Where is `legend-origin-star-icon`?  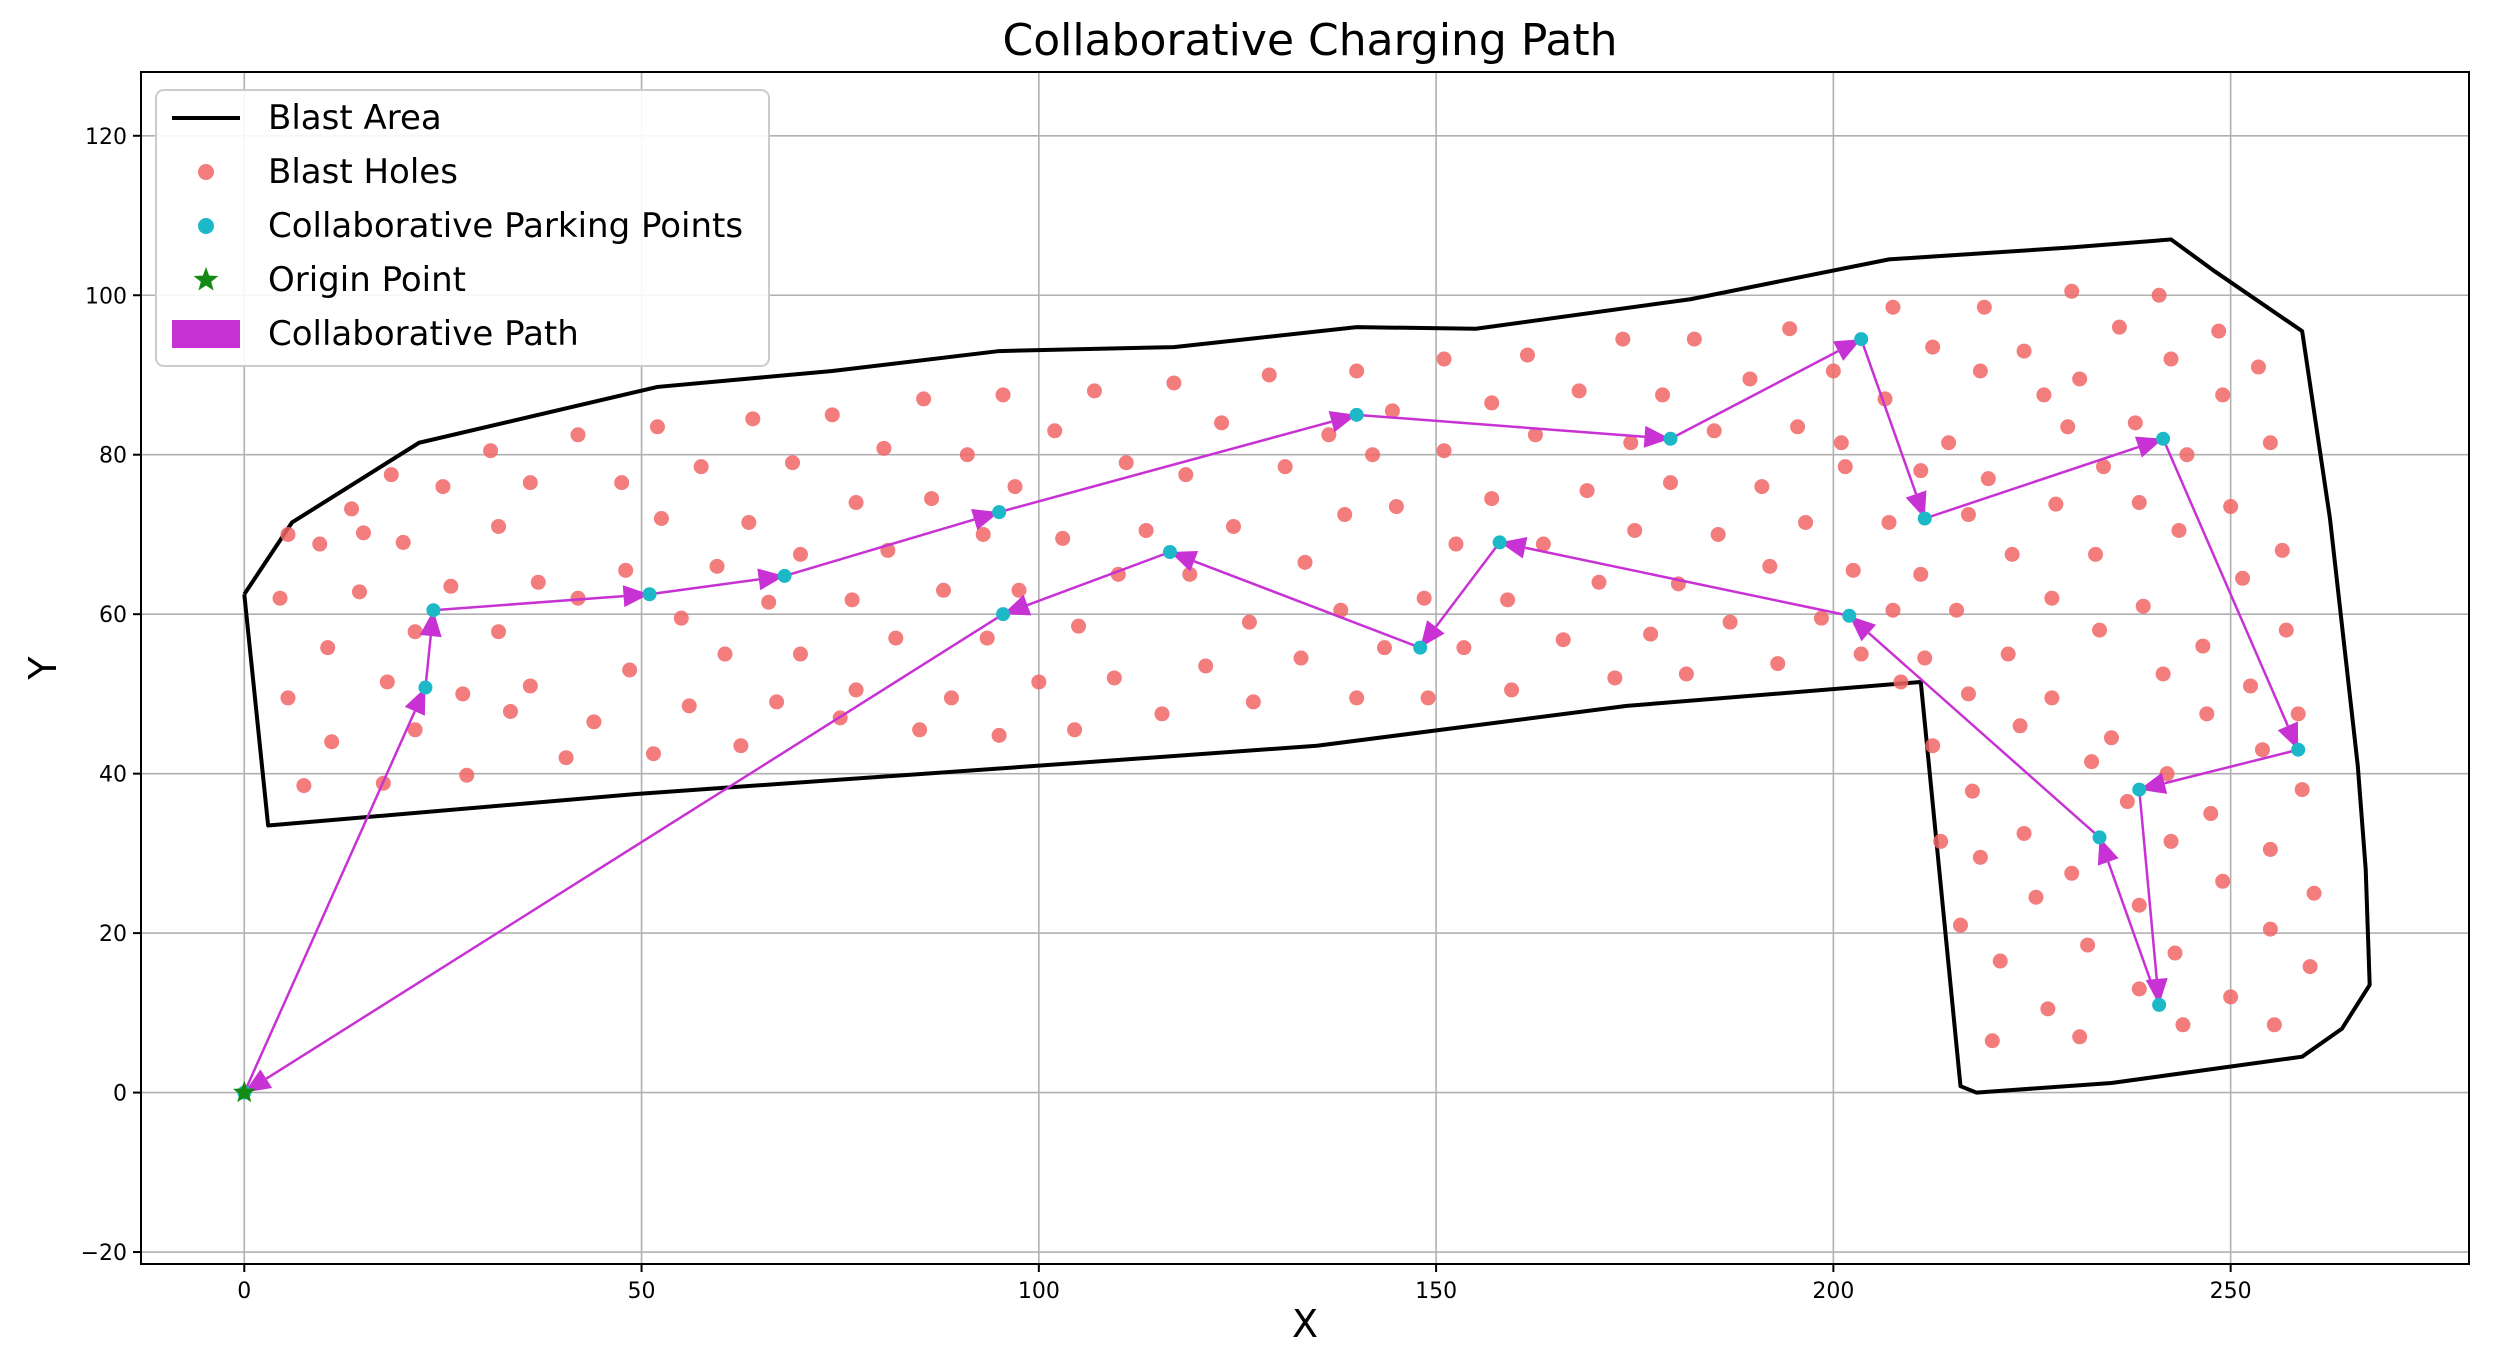 legend-origin-star-icon is located at coordinates (206, 279).